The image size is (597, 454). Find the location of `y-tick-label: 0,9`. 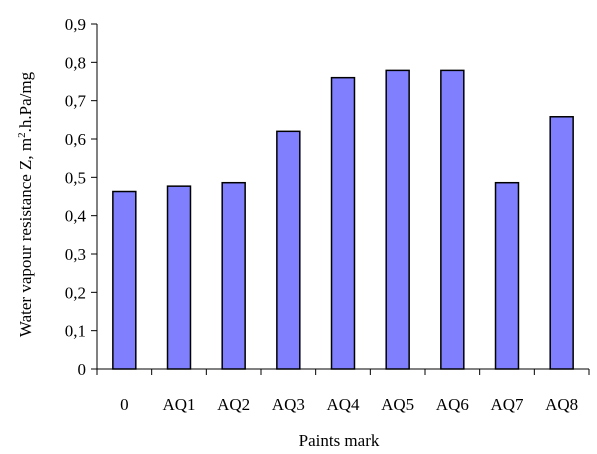

y-tick-label: 0,9 is located at coordinates (75, 24).